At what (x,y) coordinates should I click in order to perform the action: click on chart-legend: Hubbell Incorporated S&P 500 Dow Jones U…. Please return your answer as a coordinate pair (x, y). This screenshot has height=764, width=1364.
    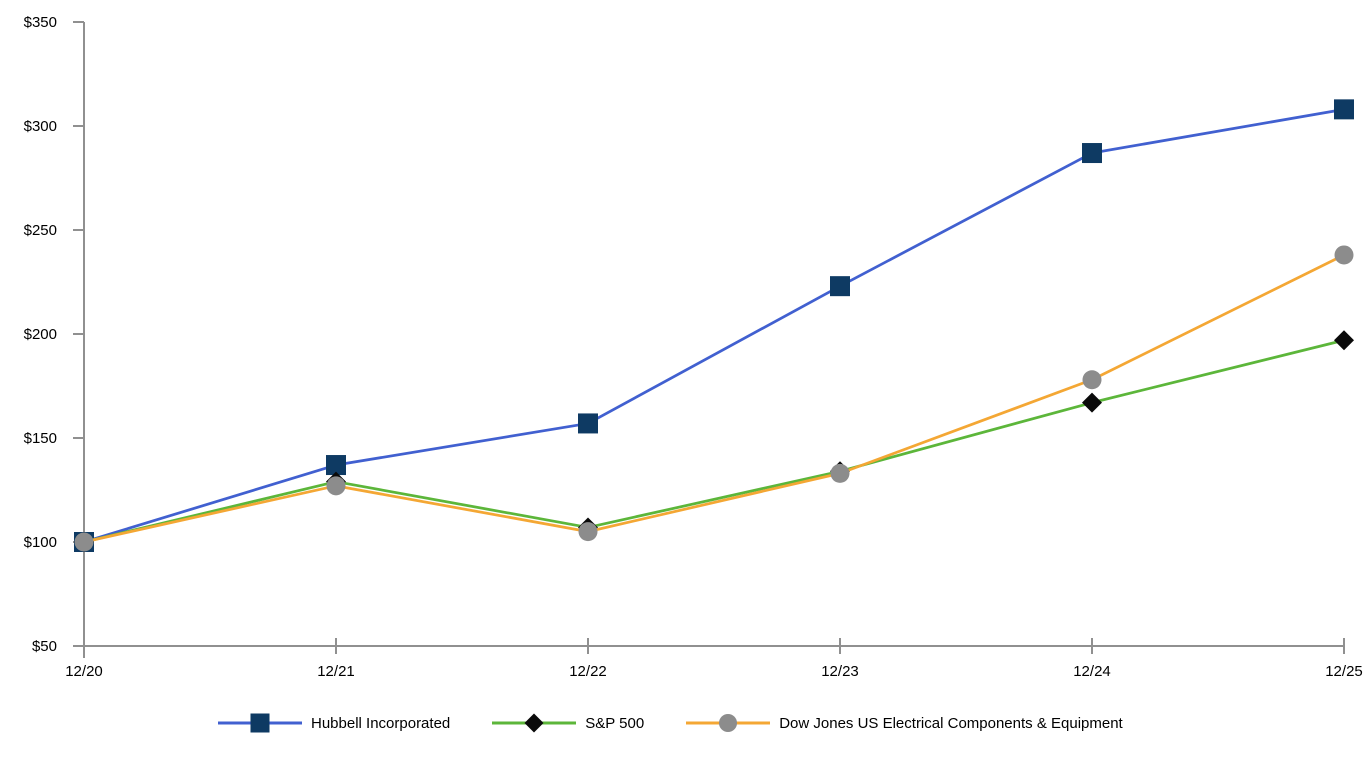
    Looking at the image, I should click on (670, 723).